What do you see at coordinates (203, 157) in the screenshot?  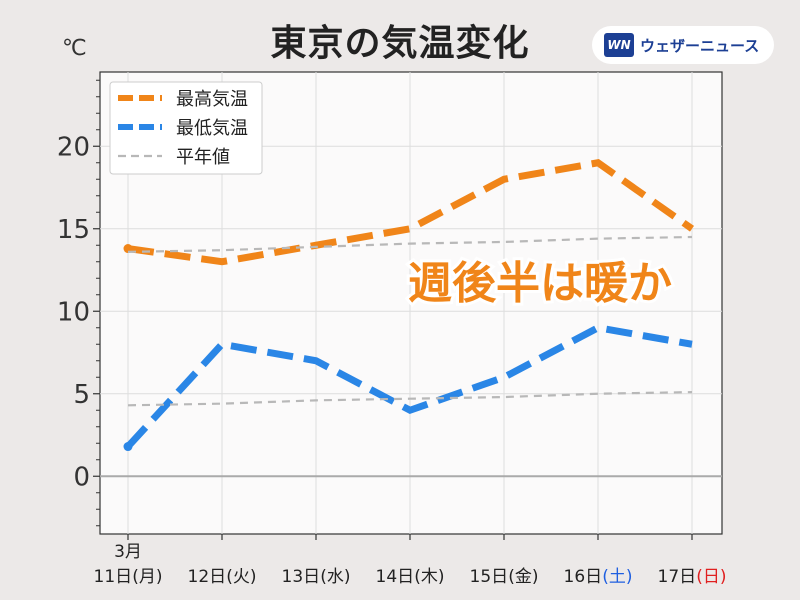 I see `legend-label: 平年値` at bounding box center [203, 157].